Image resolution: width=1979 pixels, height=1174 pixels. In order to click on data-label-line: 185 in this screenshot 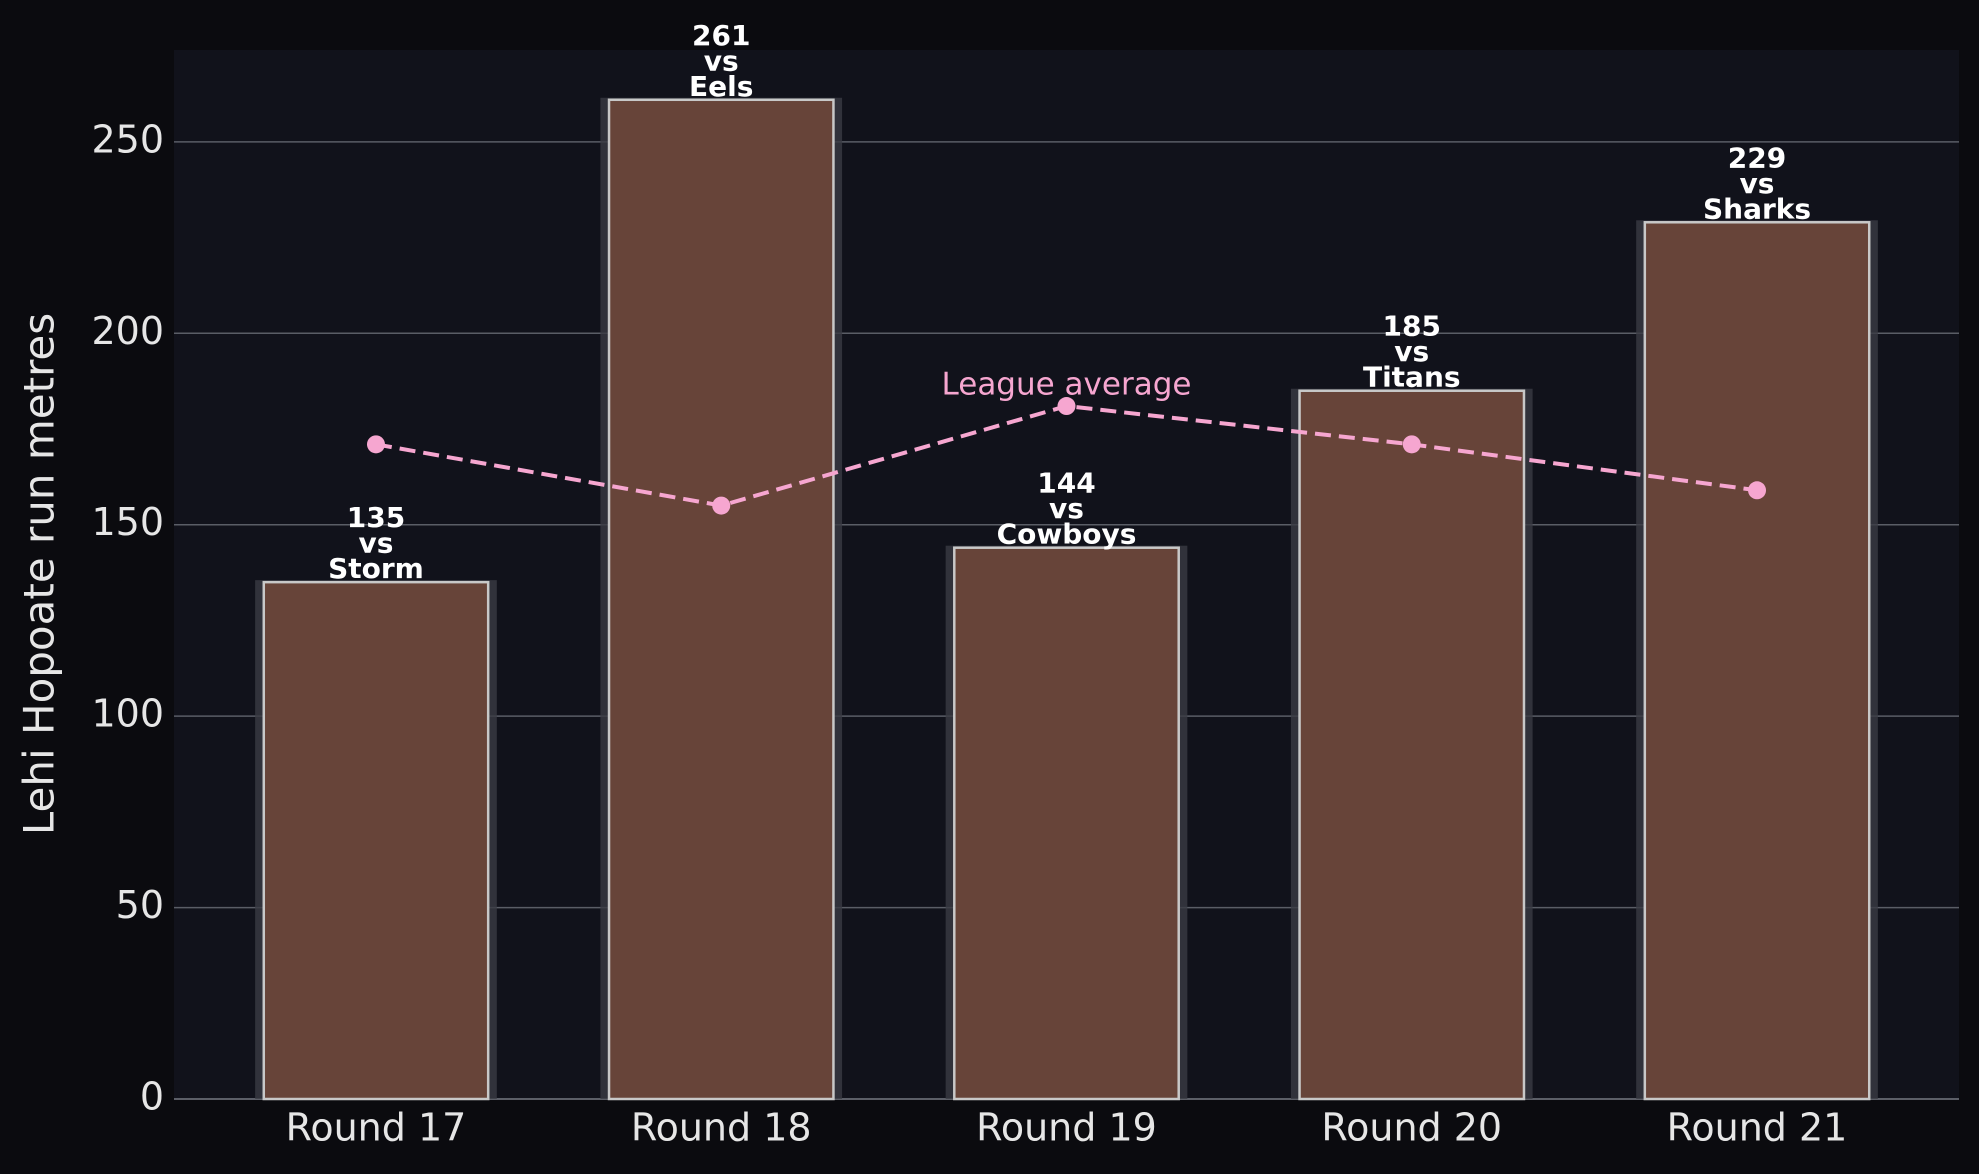, I will do `click(1412, 326)`.